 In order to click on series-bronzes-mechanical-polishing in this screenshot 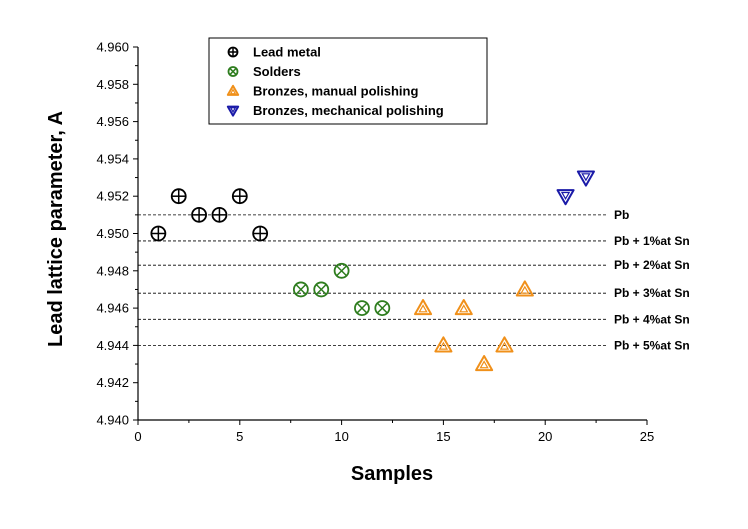, I will do `click(575, 188)`.